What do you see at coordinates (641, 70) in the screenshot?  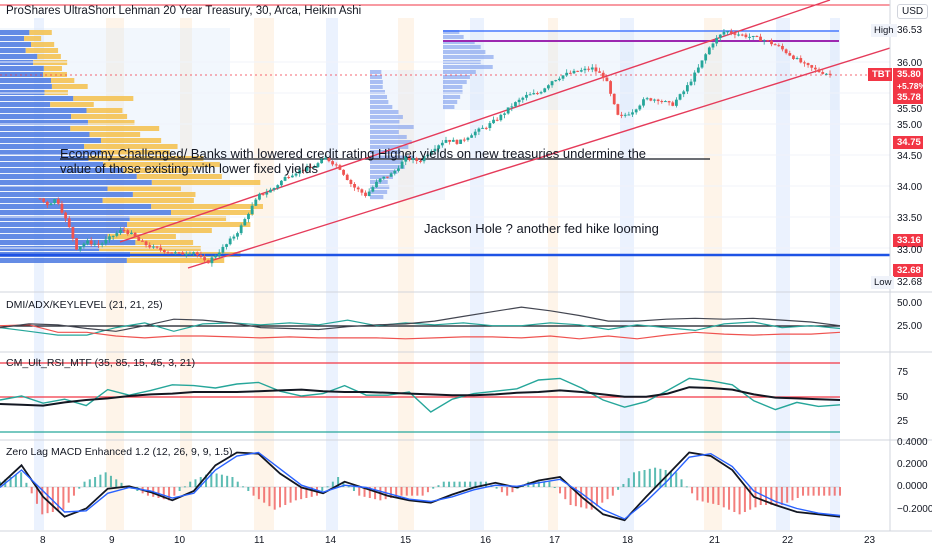 I see `value-area-box-right` at bounding box center [641, 70].